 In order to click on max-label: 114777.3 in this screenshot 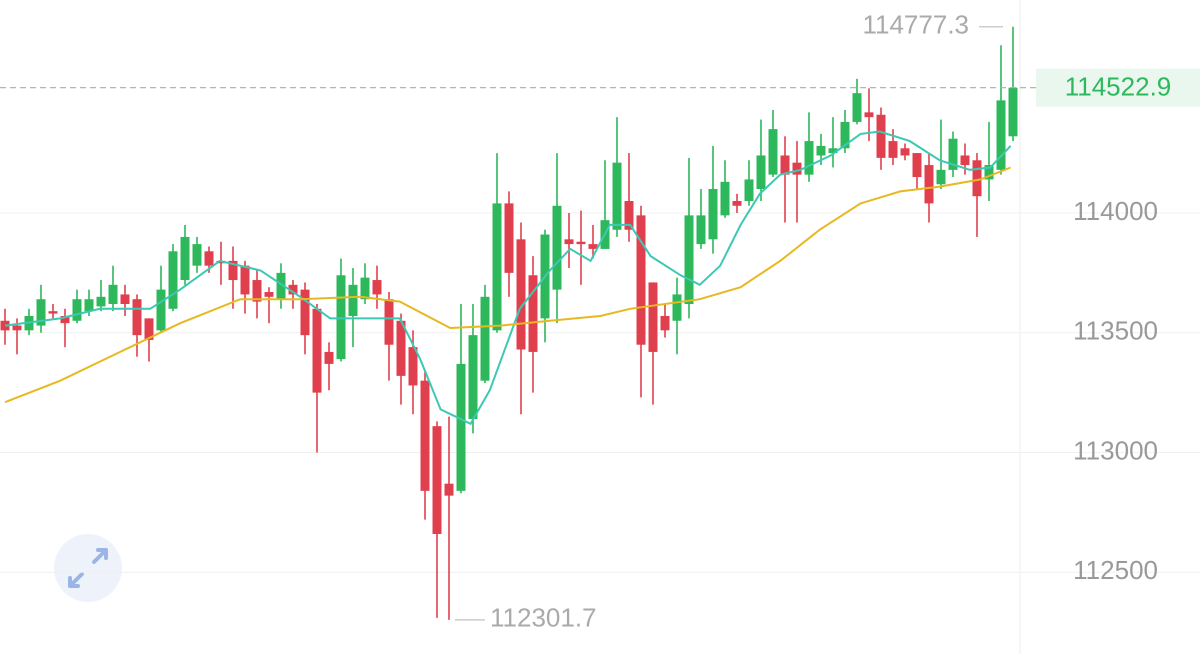, I will do `click(915, 25)`.